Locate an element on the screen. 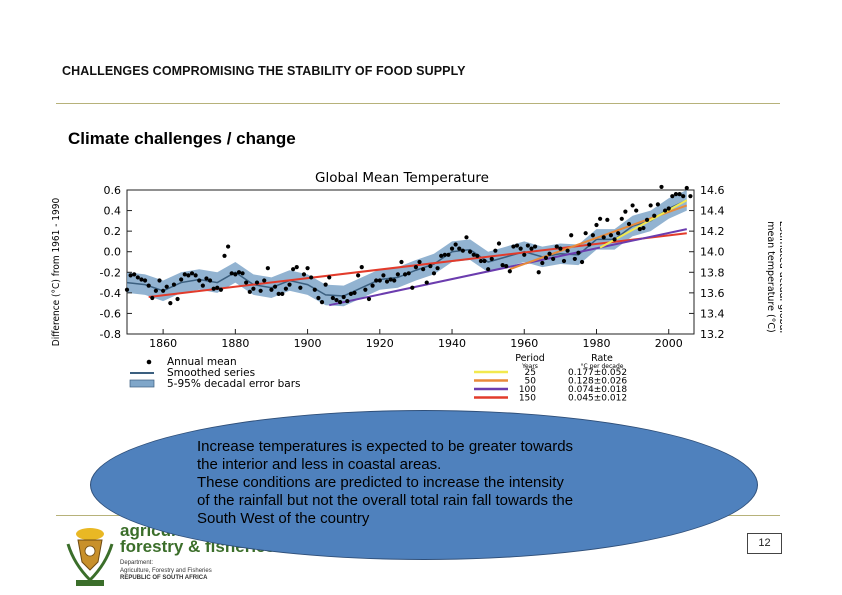 This screenshot has width=842, height=595. x-tick-label: 1860 is located at coordinates (163, 343).